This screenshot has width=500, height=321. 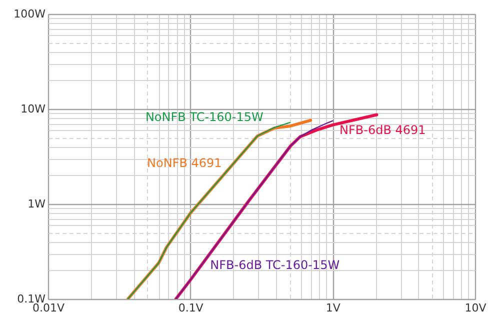 I want to click on x-tick-label: 1V, so click(x=333, y=308).